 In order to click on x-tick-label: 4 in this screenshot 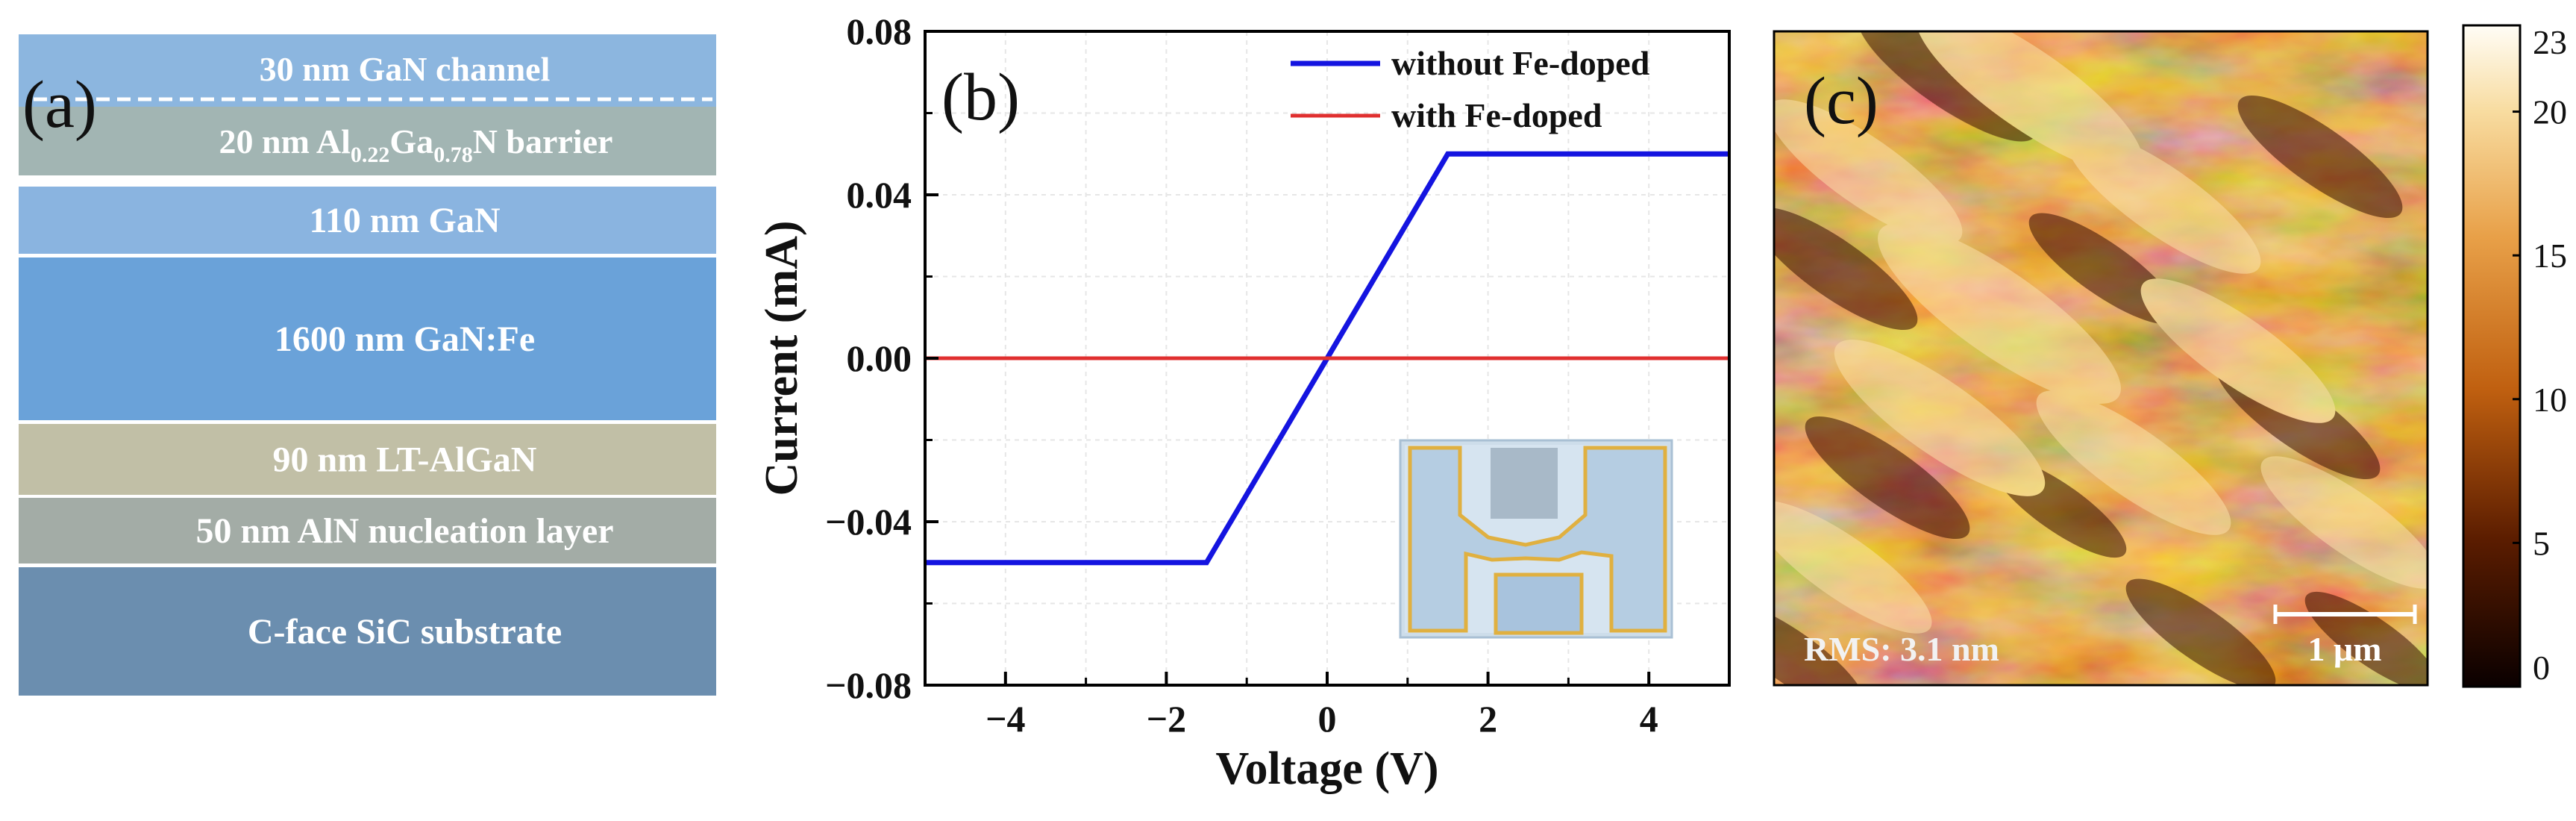, I will do `click(1649, 719)`.